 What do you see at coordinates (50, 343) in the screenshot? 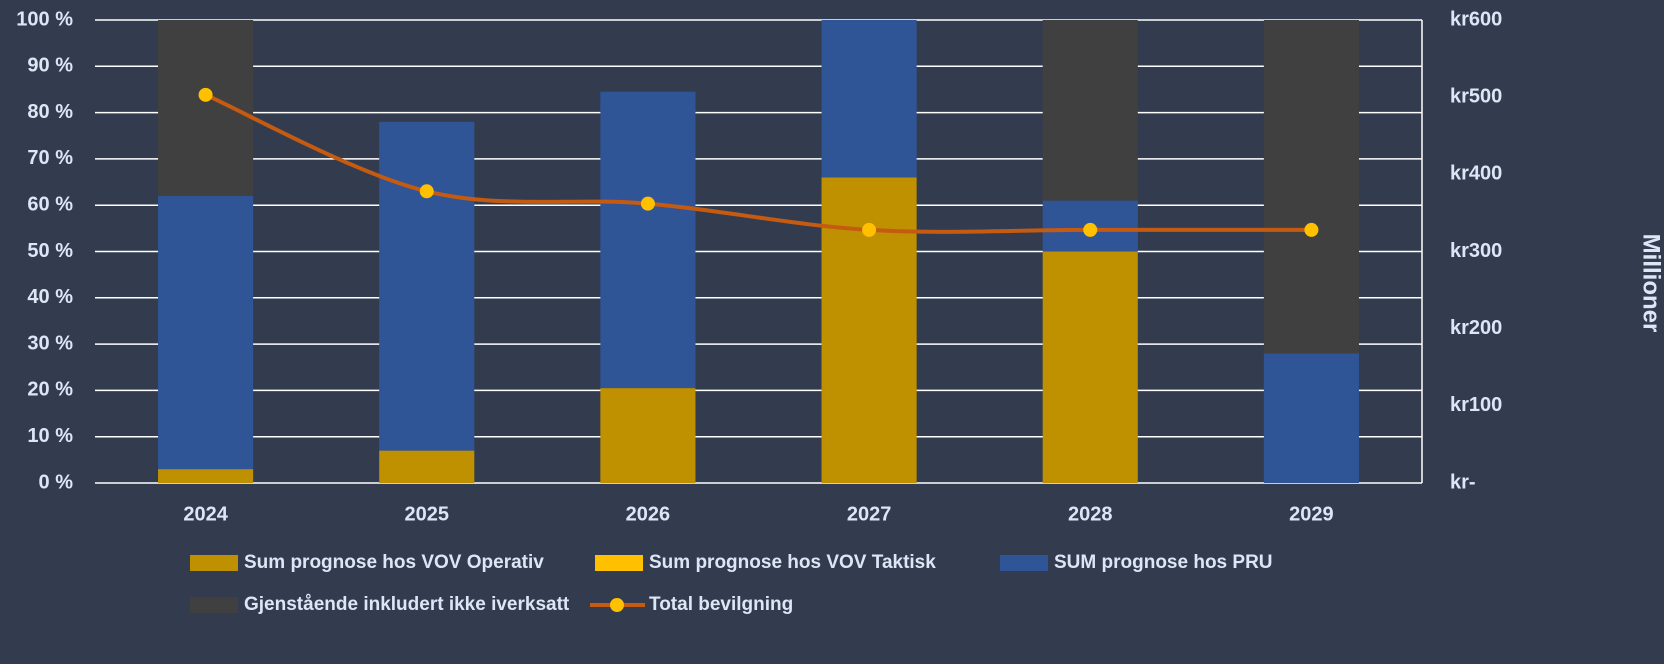
I see `y-tick-label: 30 %` at bounding box center [50, 343].